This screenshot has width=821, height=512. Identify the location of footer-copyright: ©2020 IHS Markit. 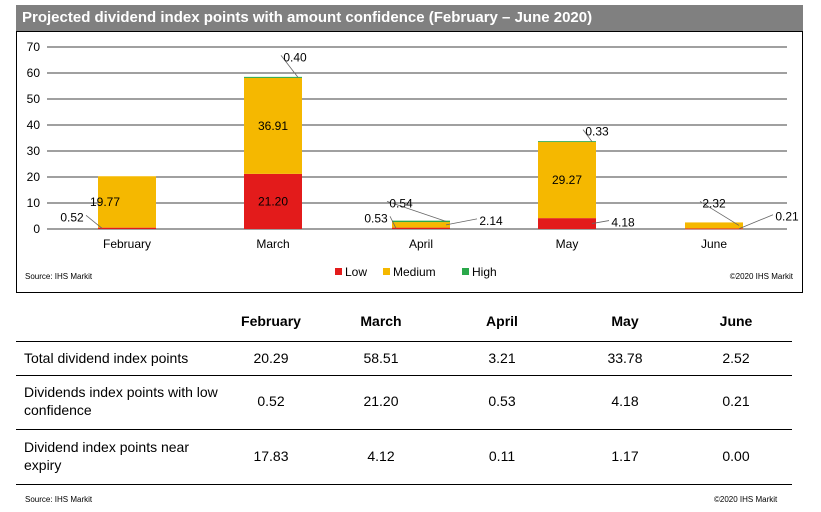
(746, 499).